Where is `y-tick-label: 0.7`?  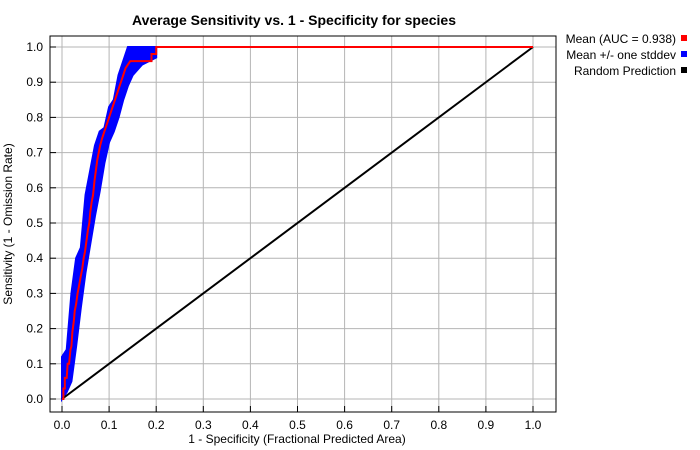
y-tick-label: 0.7 is located at coordinates (34, 153).